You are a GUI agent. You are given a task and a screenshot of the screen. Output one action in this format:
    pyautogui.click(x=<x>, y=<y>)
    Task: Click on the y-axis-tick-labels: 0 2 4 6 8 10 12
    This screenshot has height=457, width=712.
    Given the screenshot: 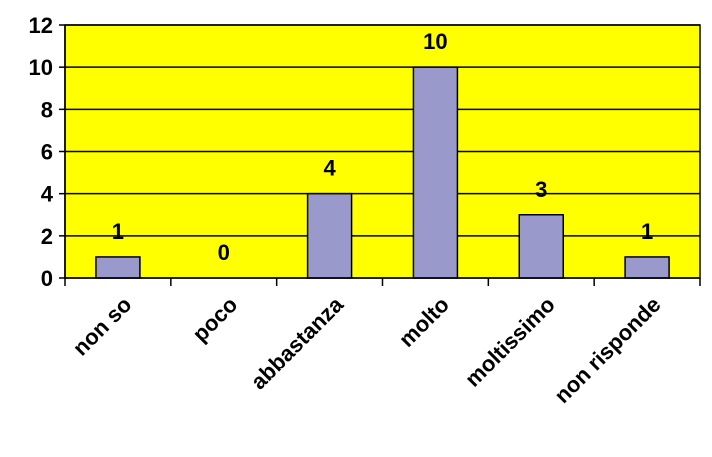 What is the action you would take?
    pyautogui.click(x=41, y=152)
    